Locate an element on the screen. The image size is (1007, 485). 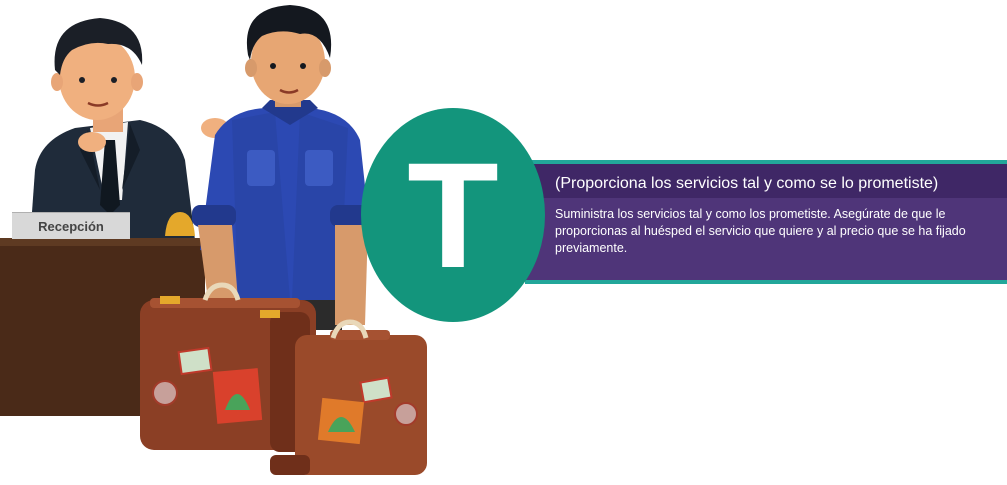
letter-badge: T is located at coordinates (453, 215).